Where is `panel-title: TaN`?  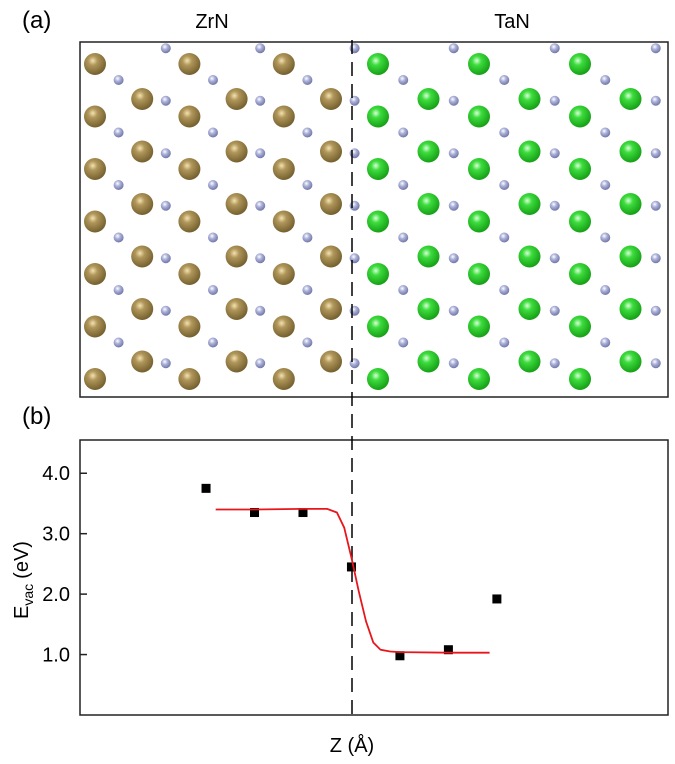
panel-title: TaN is located at coordinates (512, 22).